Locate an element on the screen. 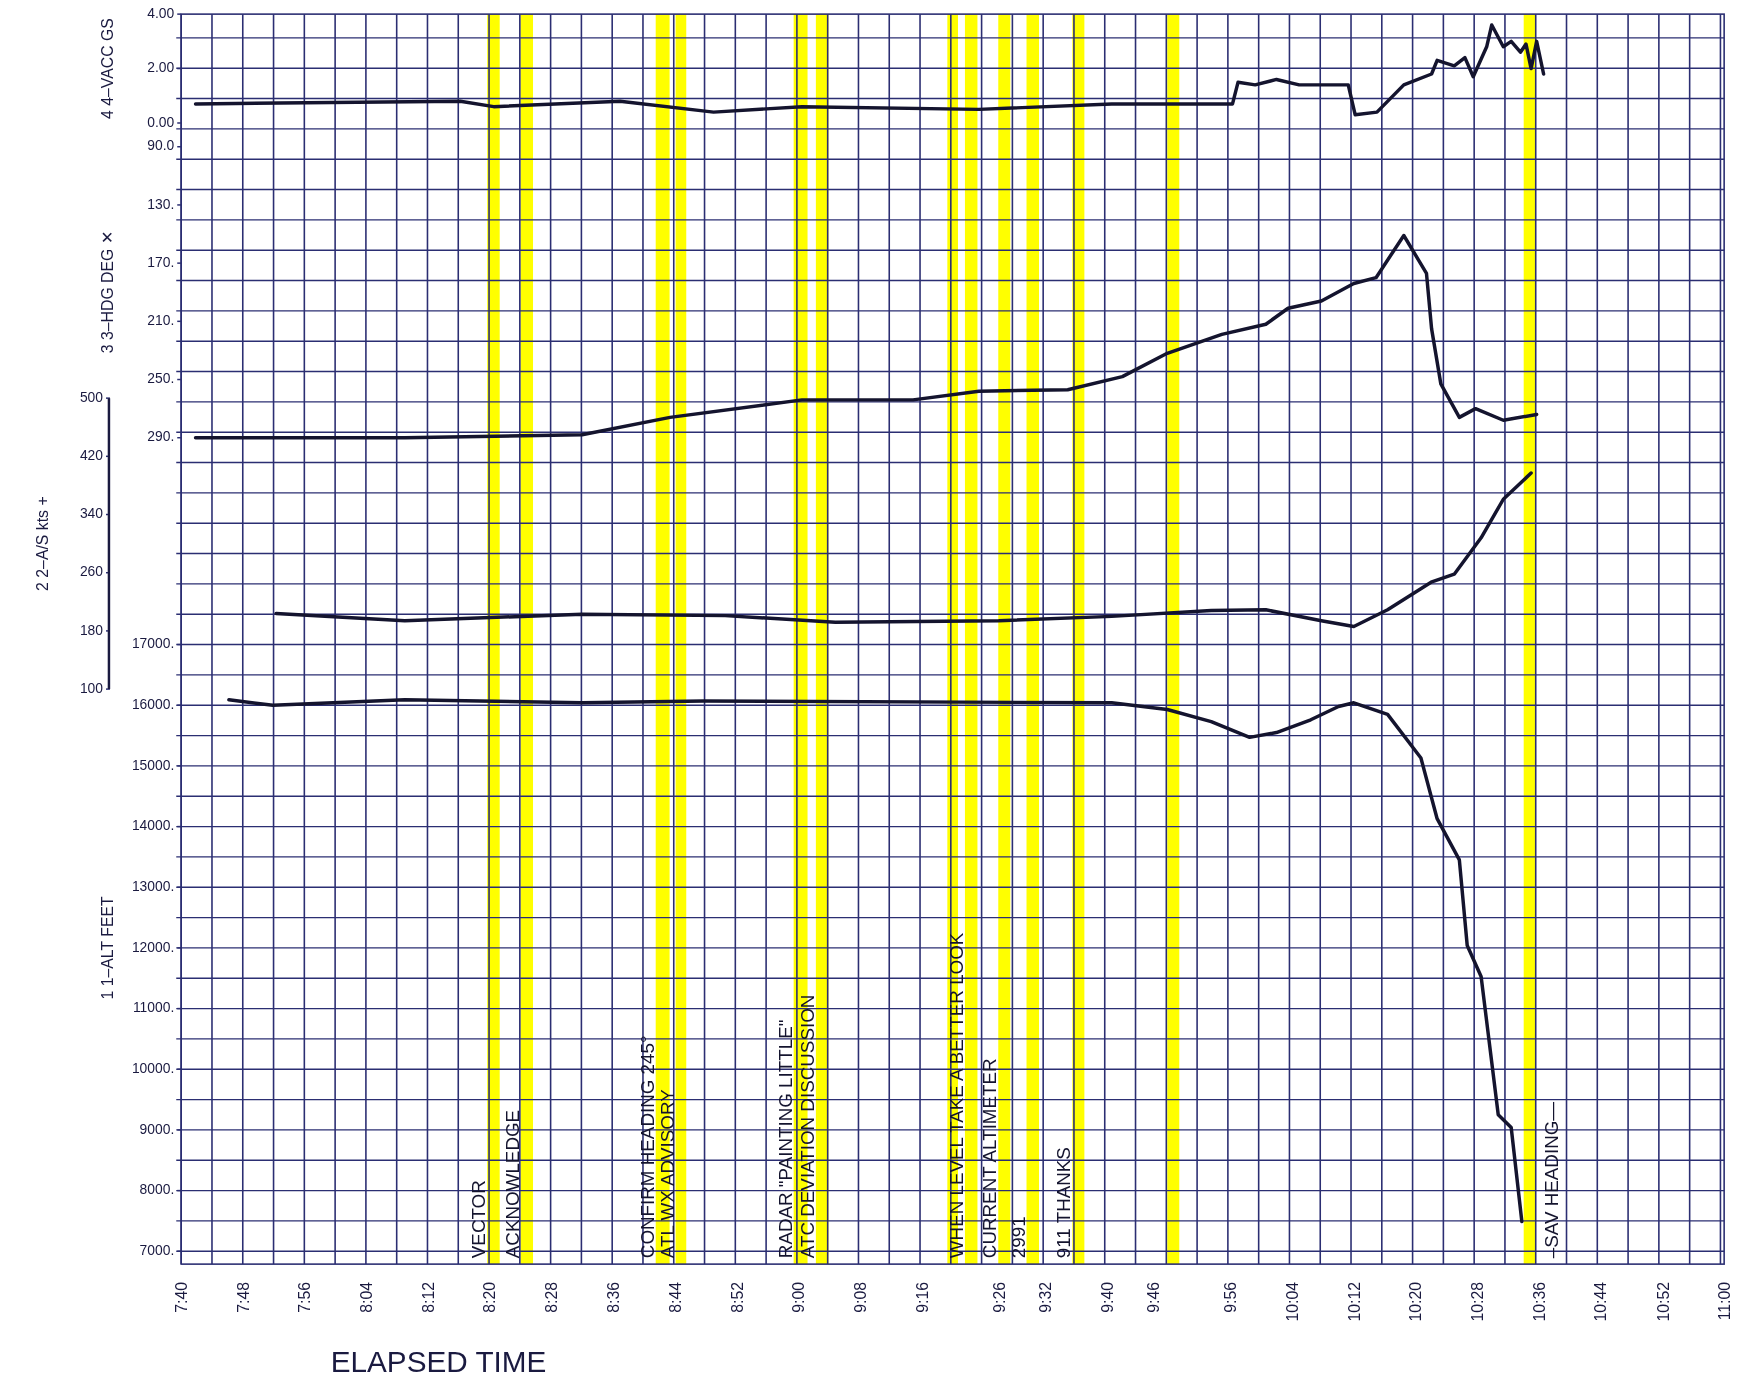 This screenshot has height=1396, width=1748. x-tick-label: 9:00 is located at coordinates (799, 1297).